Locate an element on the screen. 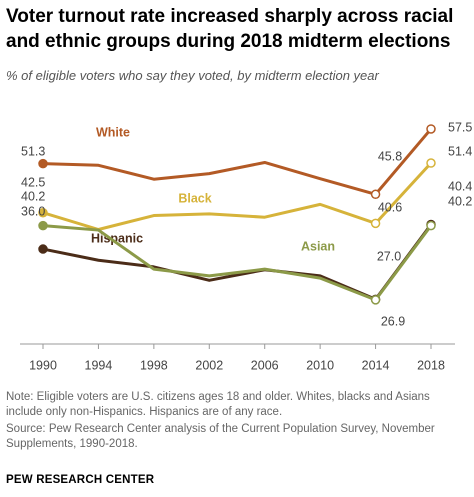 The height and width of the screenshot is (497, 474). value-label: 57.5 is located at coordinates (460, 127).